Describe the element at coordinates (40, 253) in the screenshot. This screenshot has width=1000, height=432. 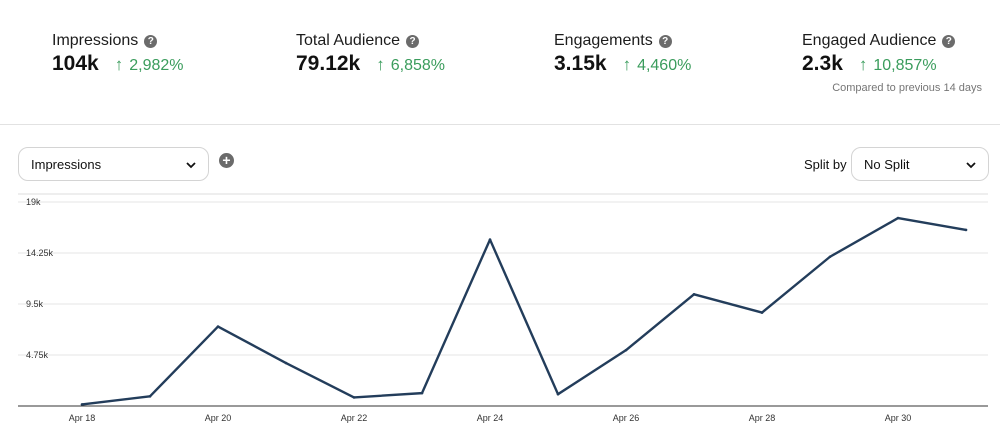
I see `y-tick-label: 14.25k` at that location.